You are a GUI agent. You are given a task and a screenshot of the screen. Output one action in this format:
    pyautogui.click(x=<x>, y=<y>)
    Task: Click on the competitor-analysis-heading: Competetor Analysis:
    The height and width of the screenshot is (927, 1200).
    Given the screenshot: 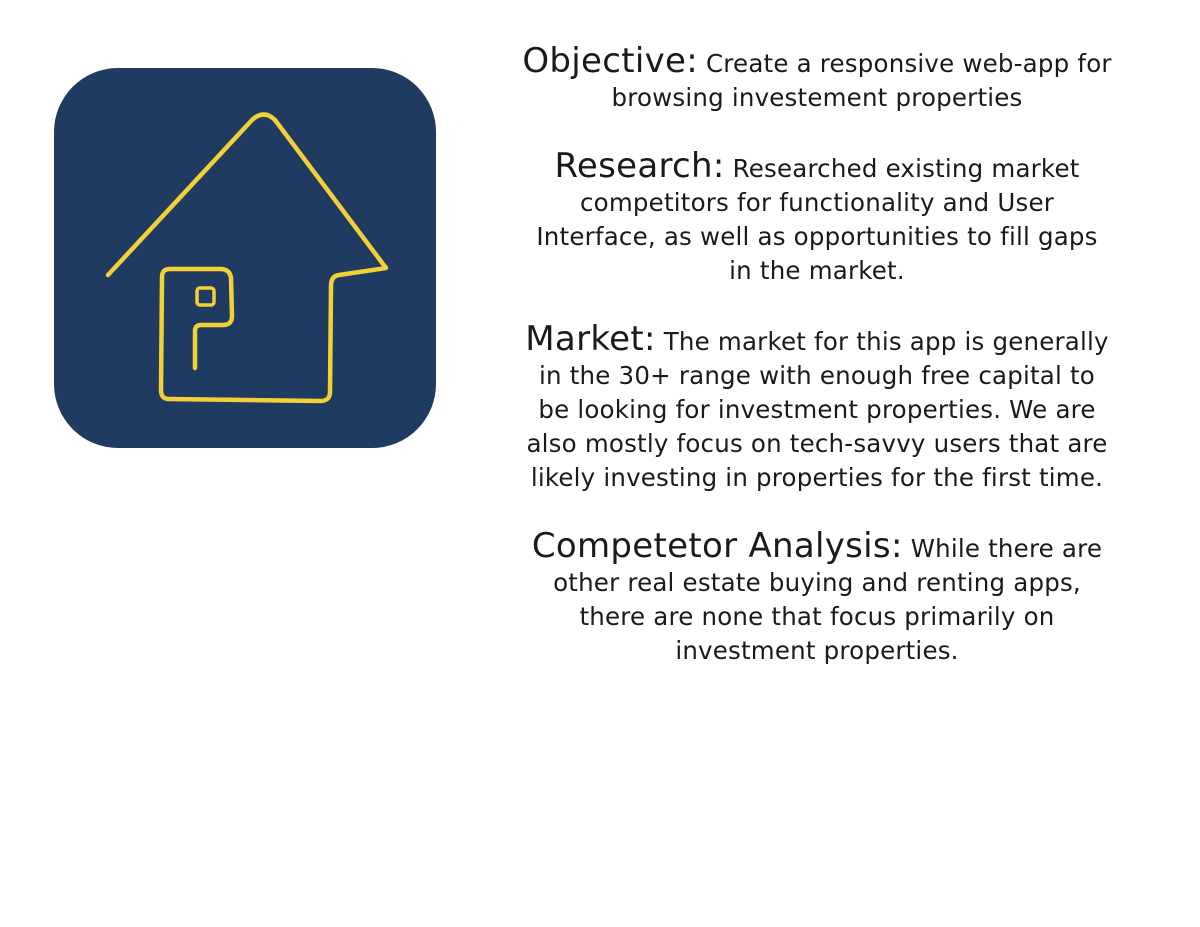 What is the action you would take?
    pyautogui.click(x=717, y=546)
    